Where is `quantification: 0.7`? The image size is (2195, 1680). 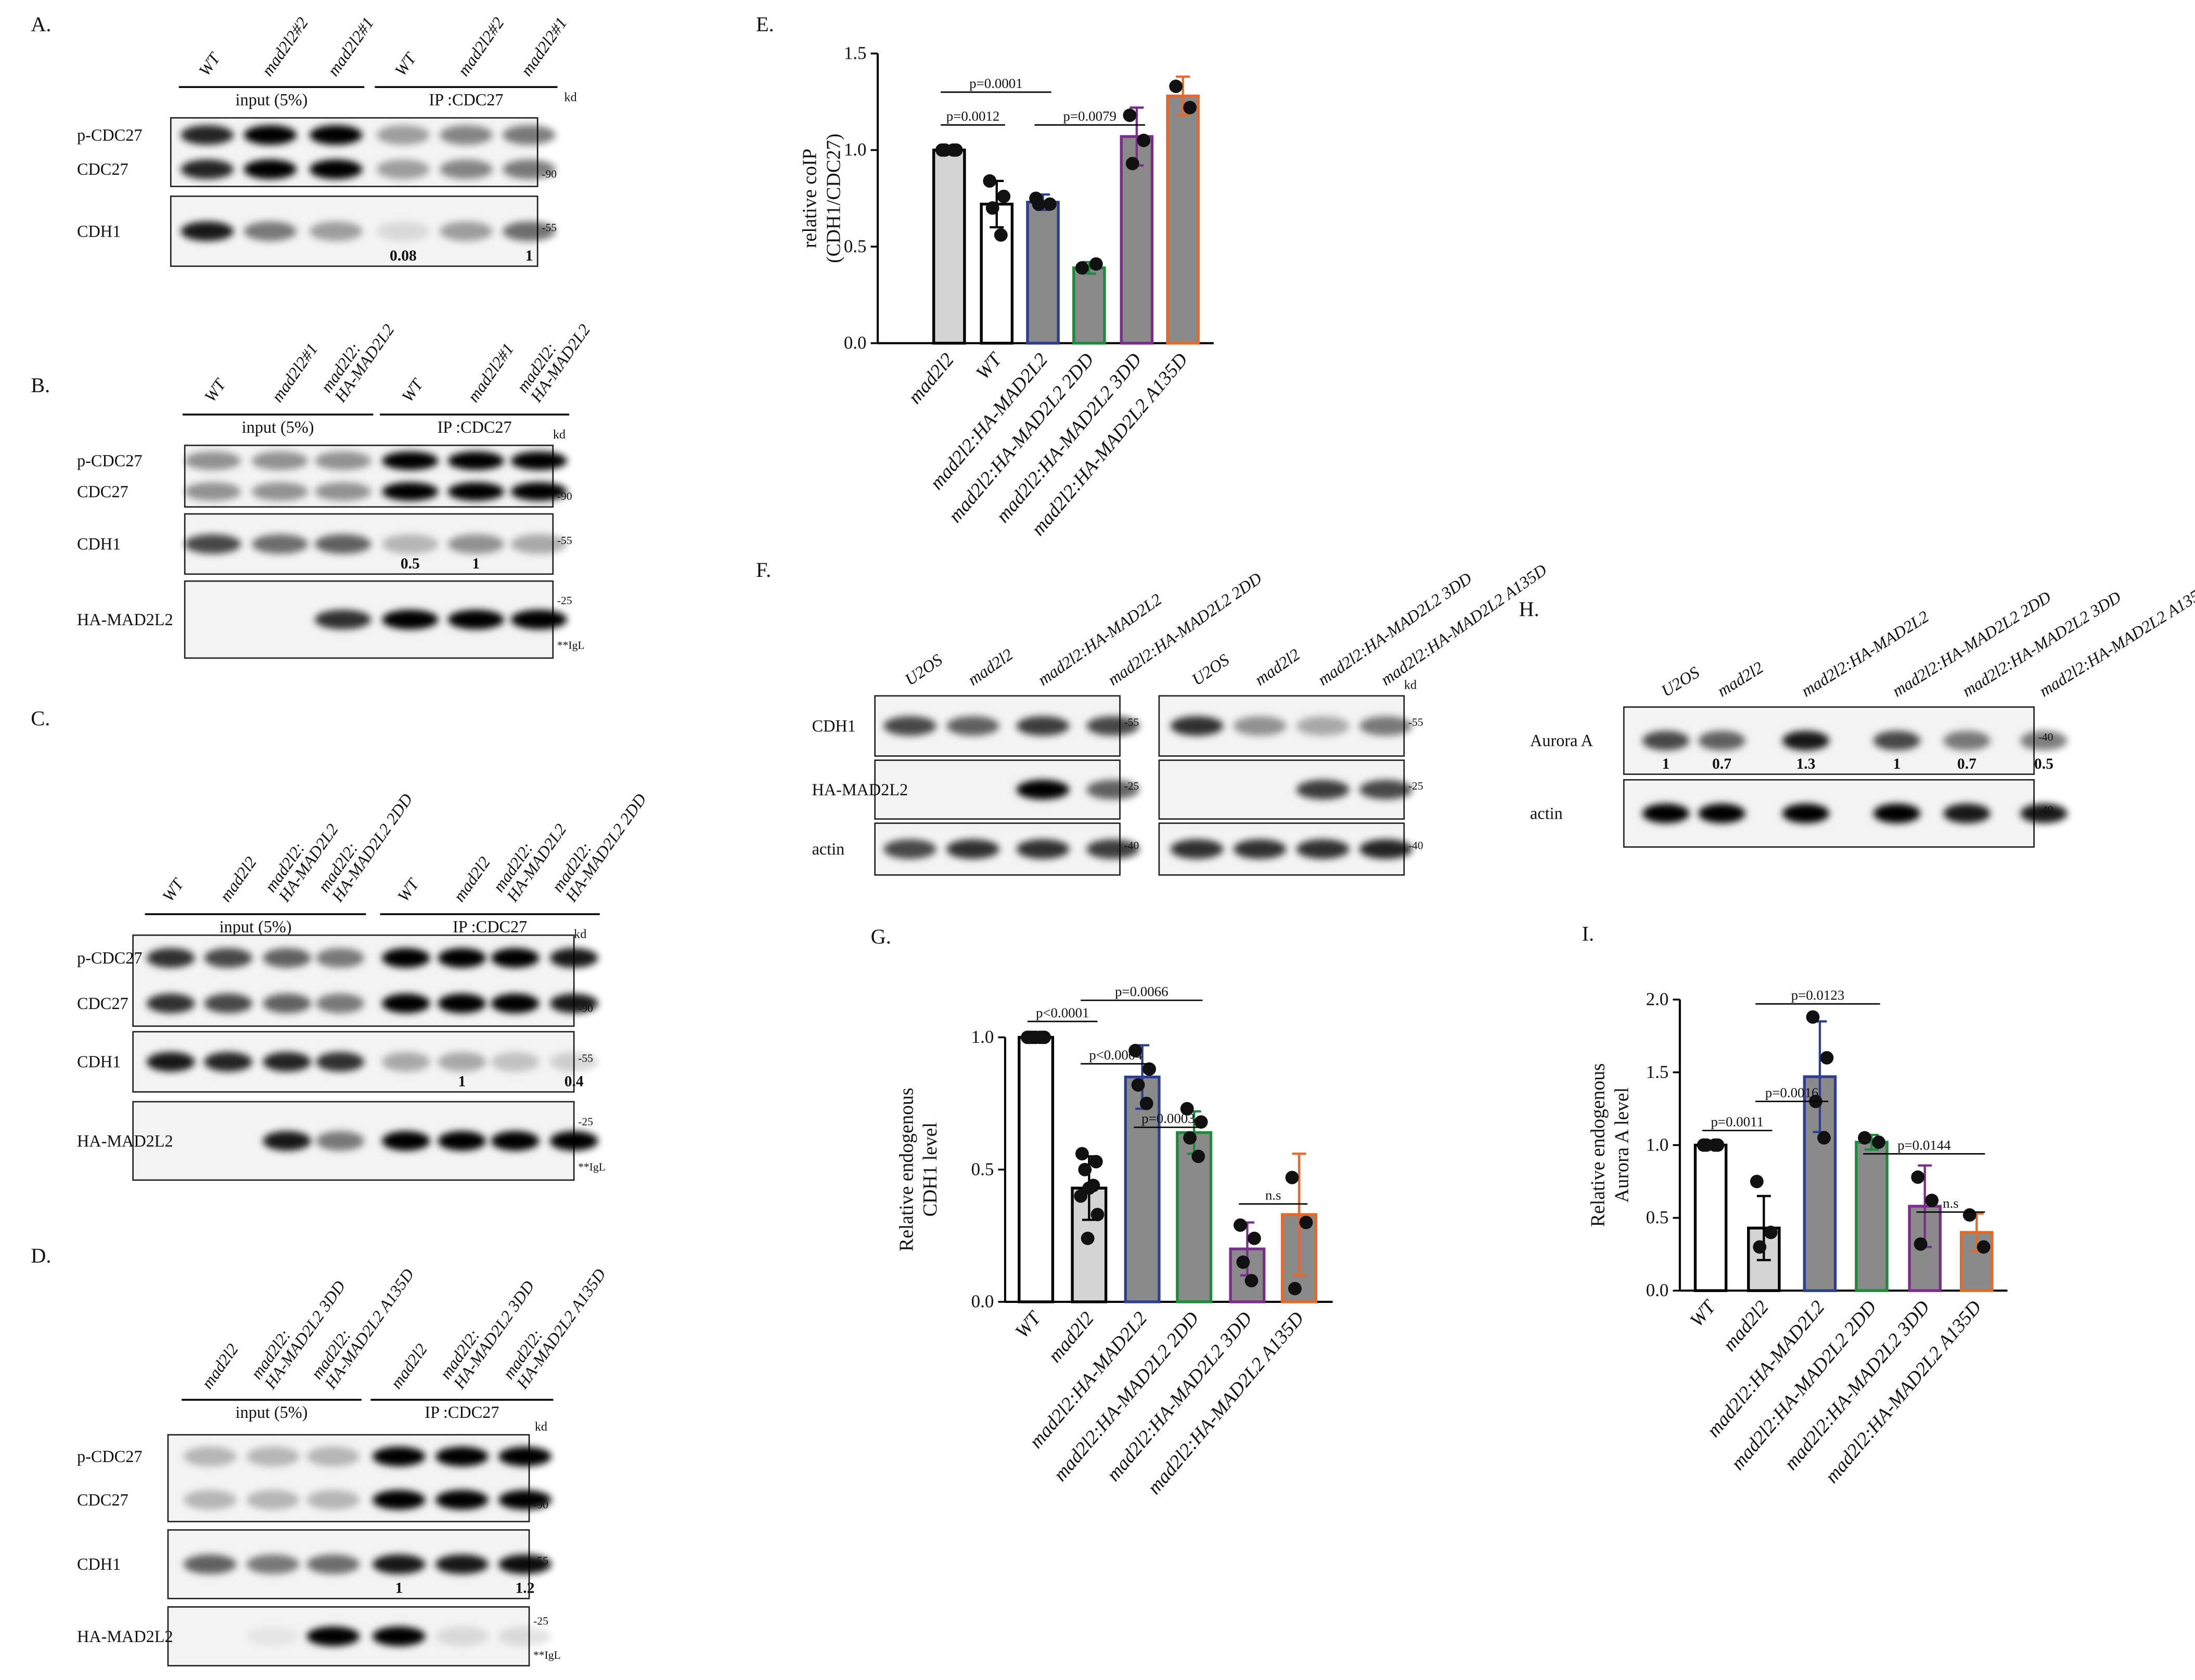 quantification: 0.7 is located at coordinates (1721, 764).